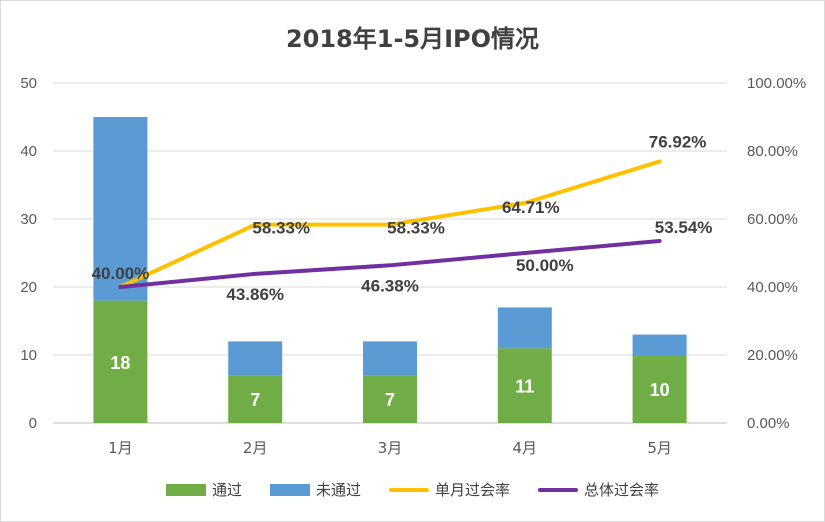 The width and height of the screenshot is (825, 522). What do you see at coordinates (338, 490) in the screenshot?
I see `legend-label: 未通过` at bounding box center [338, 490].